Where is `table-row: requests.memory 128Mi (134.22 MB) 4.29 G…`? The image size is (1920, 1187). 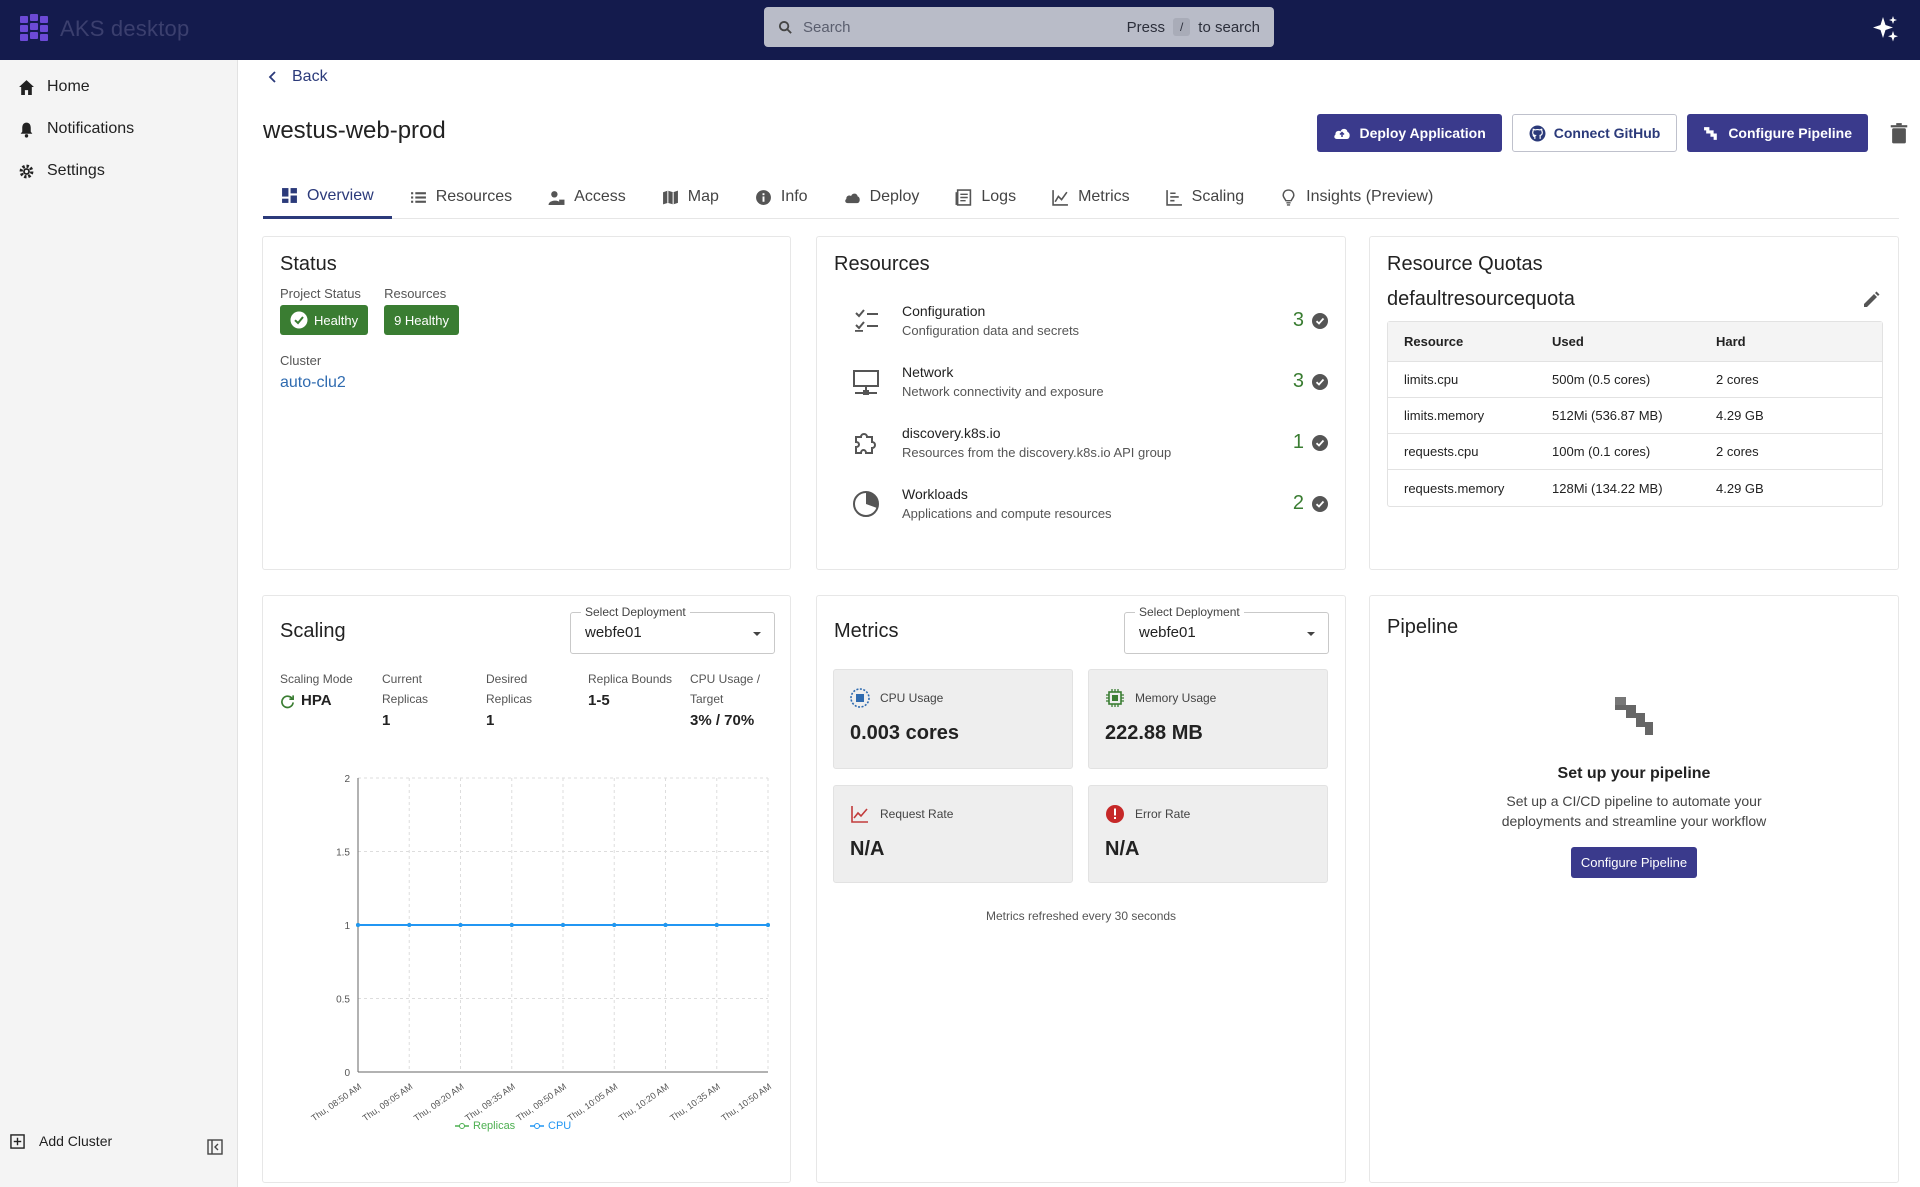 table-row: requests.memory 128Mi (134.22 MB) 4.29 G… is located at coordinates (1584, 488).